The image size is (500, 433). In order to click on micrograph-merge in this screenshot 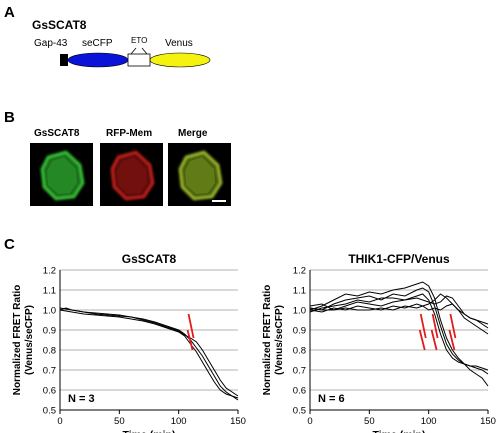, I will do `click(199, 174)`.